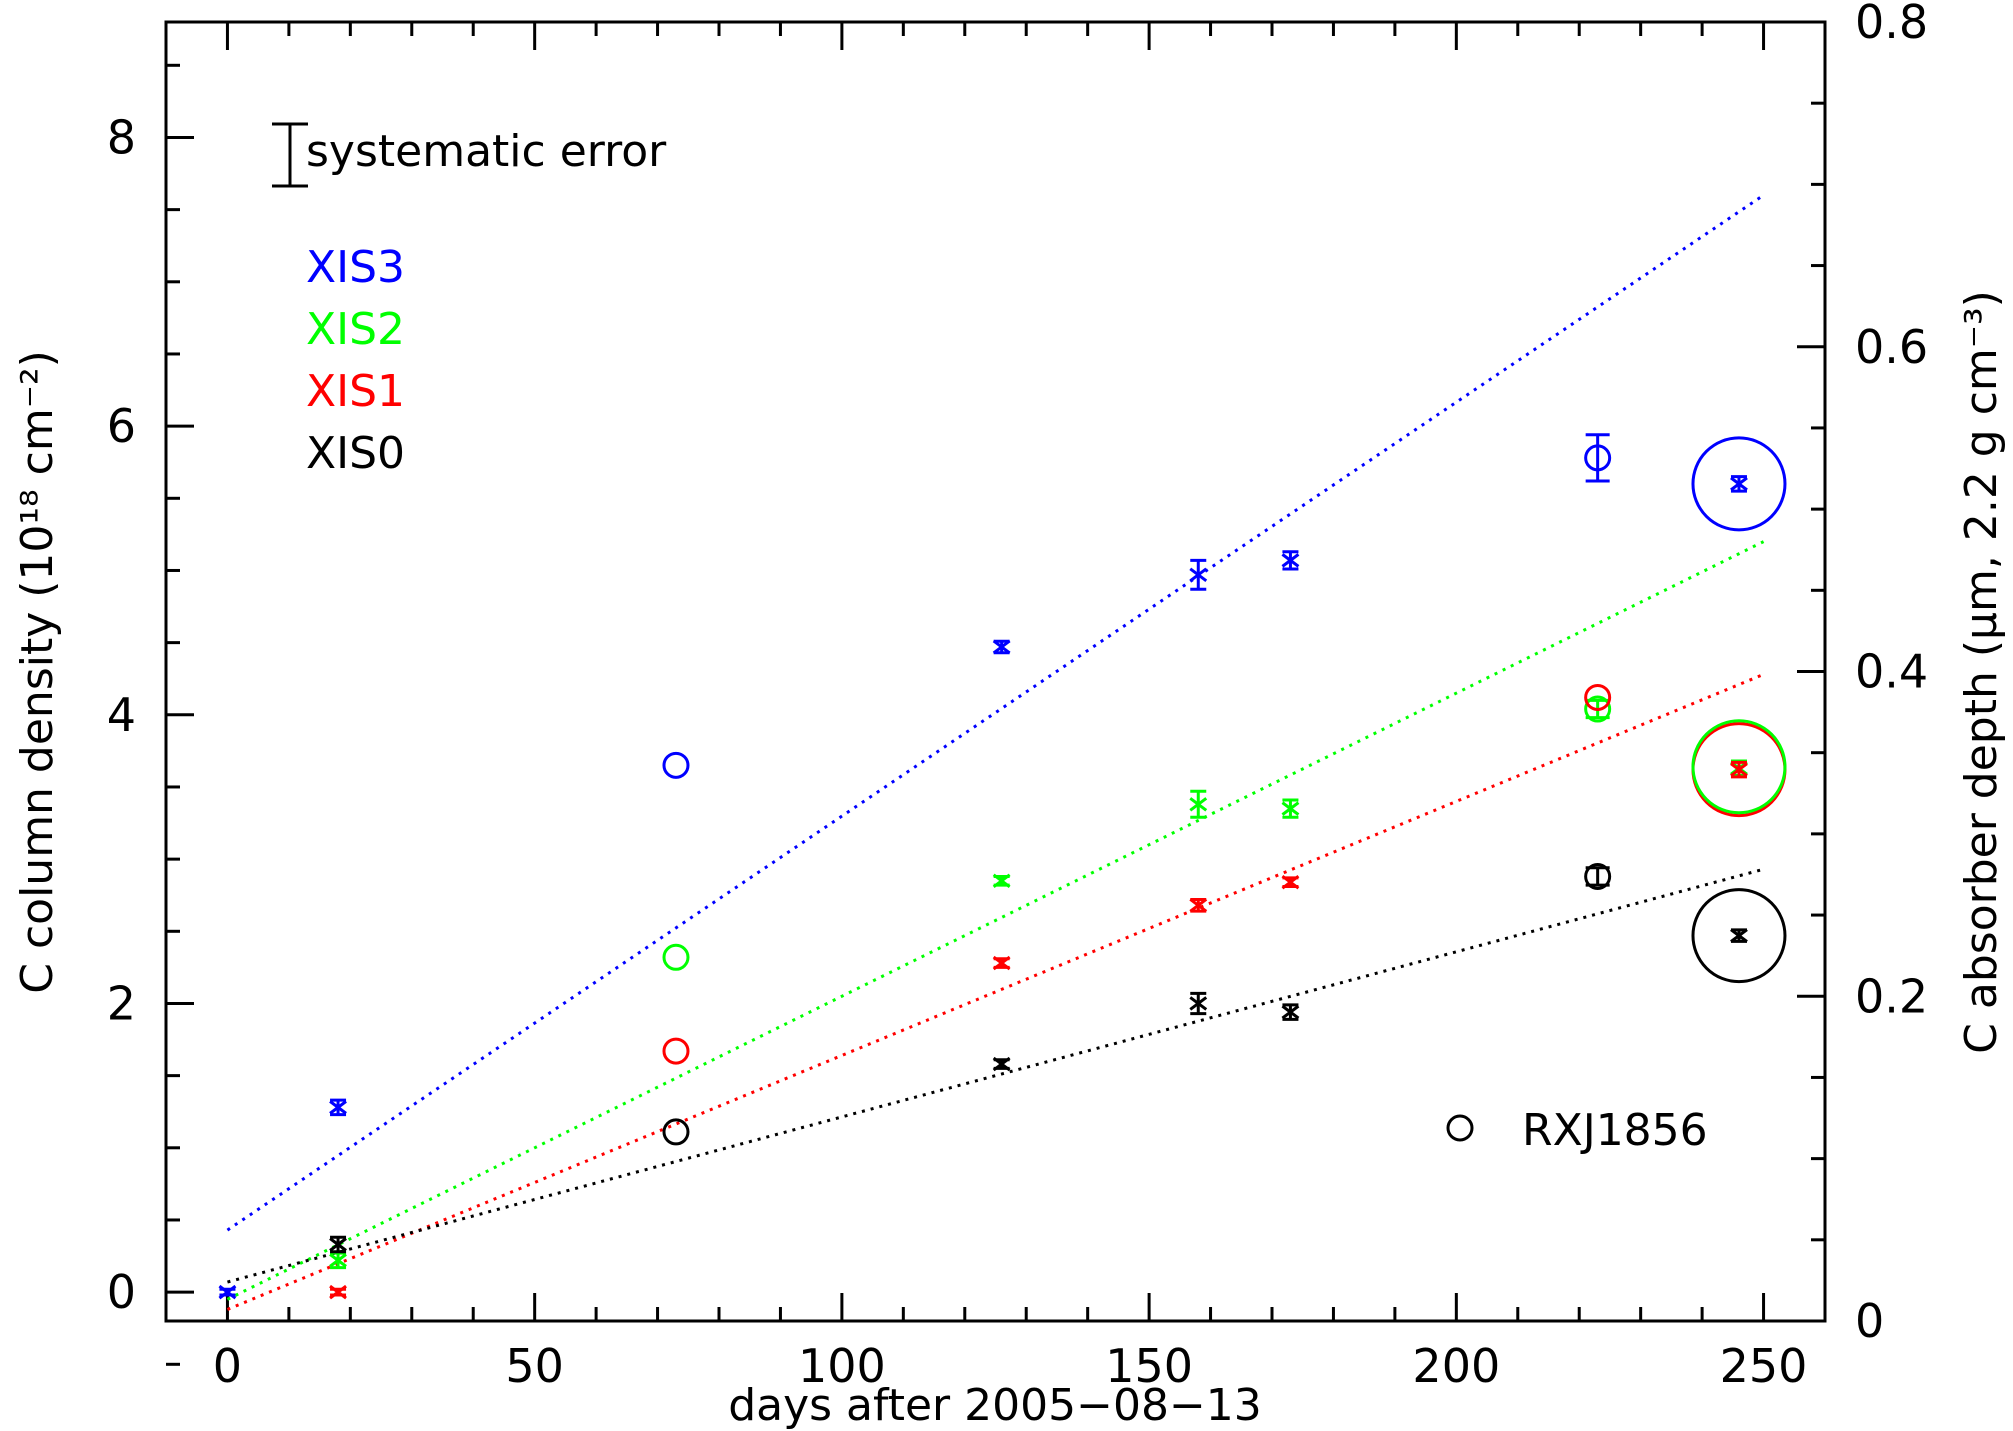 The image size is (2013, 1431). What do you see at coordinates (1891, 24) in the screenshot?
I see `y2-tick-label: 0.8` at bounding box center [1891, 24].